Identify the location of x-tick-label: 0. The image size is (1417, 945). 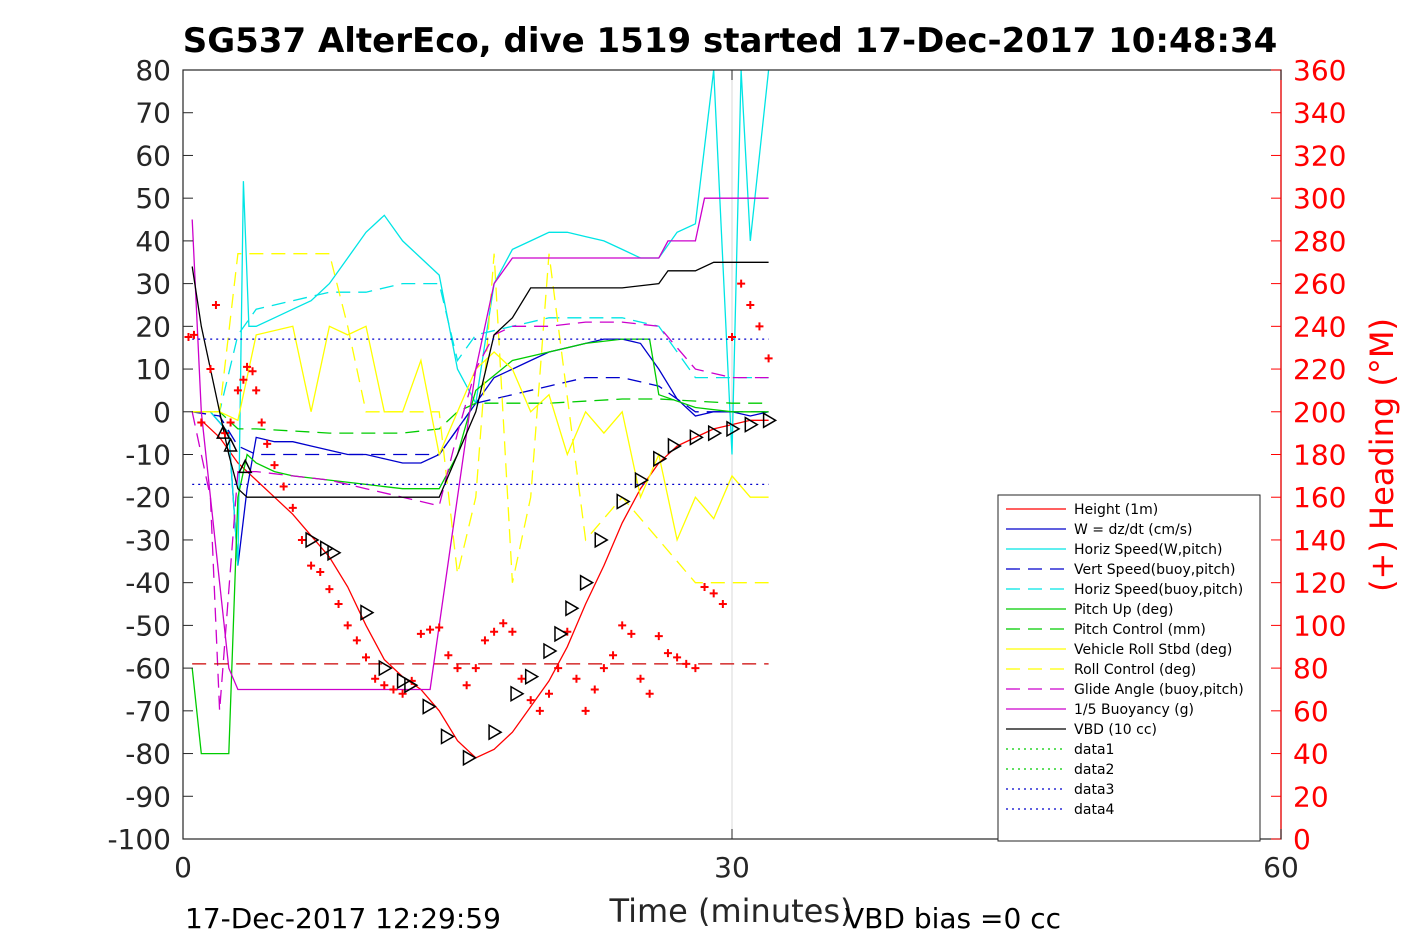
(183, 867).